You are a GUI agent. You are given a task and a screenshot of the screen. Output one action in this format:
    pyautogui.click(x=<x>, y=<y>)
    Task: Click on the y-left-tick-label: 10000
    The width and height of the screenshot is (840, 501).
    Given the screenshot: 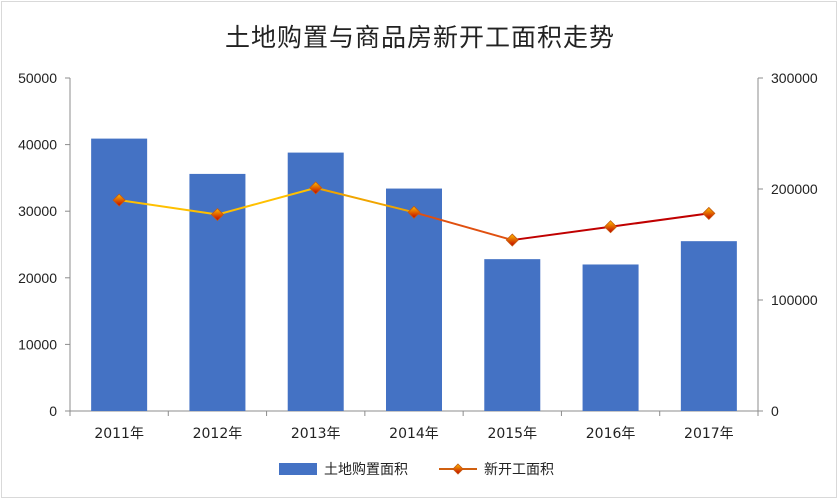 What is the action you would take?
    pyautogui.click(x=37, y=344)
    